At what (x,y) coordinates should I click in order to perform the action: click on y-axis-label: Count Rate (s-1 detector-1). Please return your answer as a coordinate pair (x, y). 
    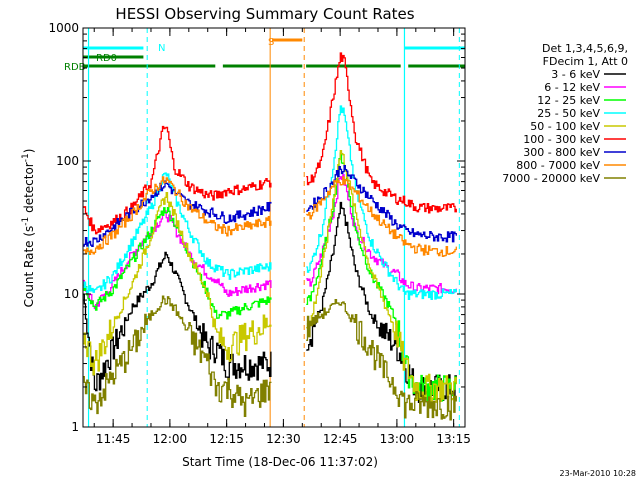
    Looking at the image, I should click on (28, 228).